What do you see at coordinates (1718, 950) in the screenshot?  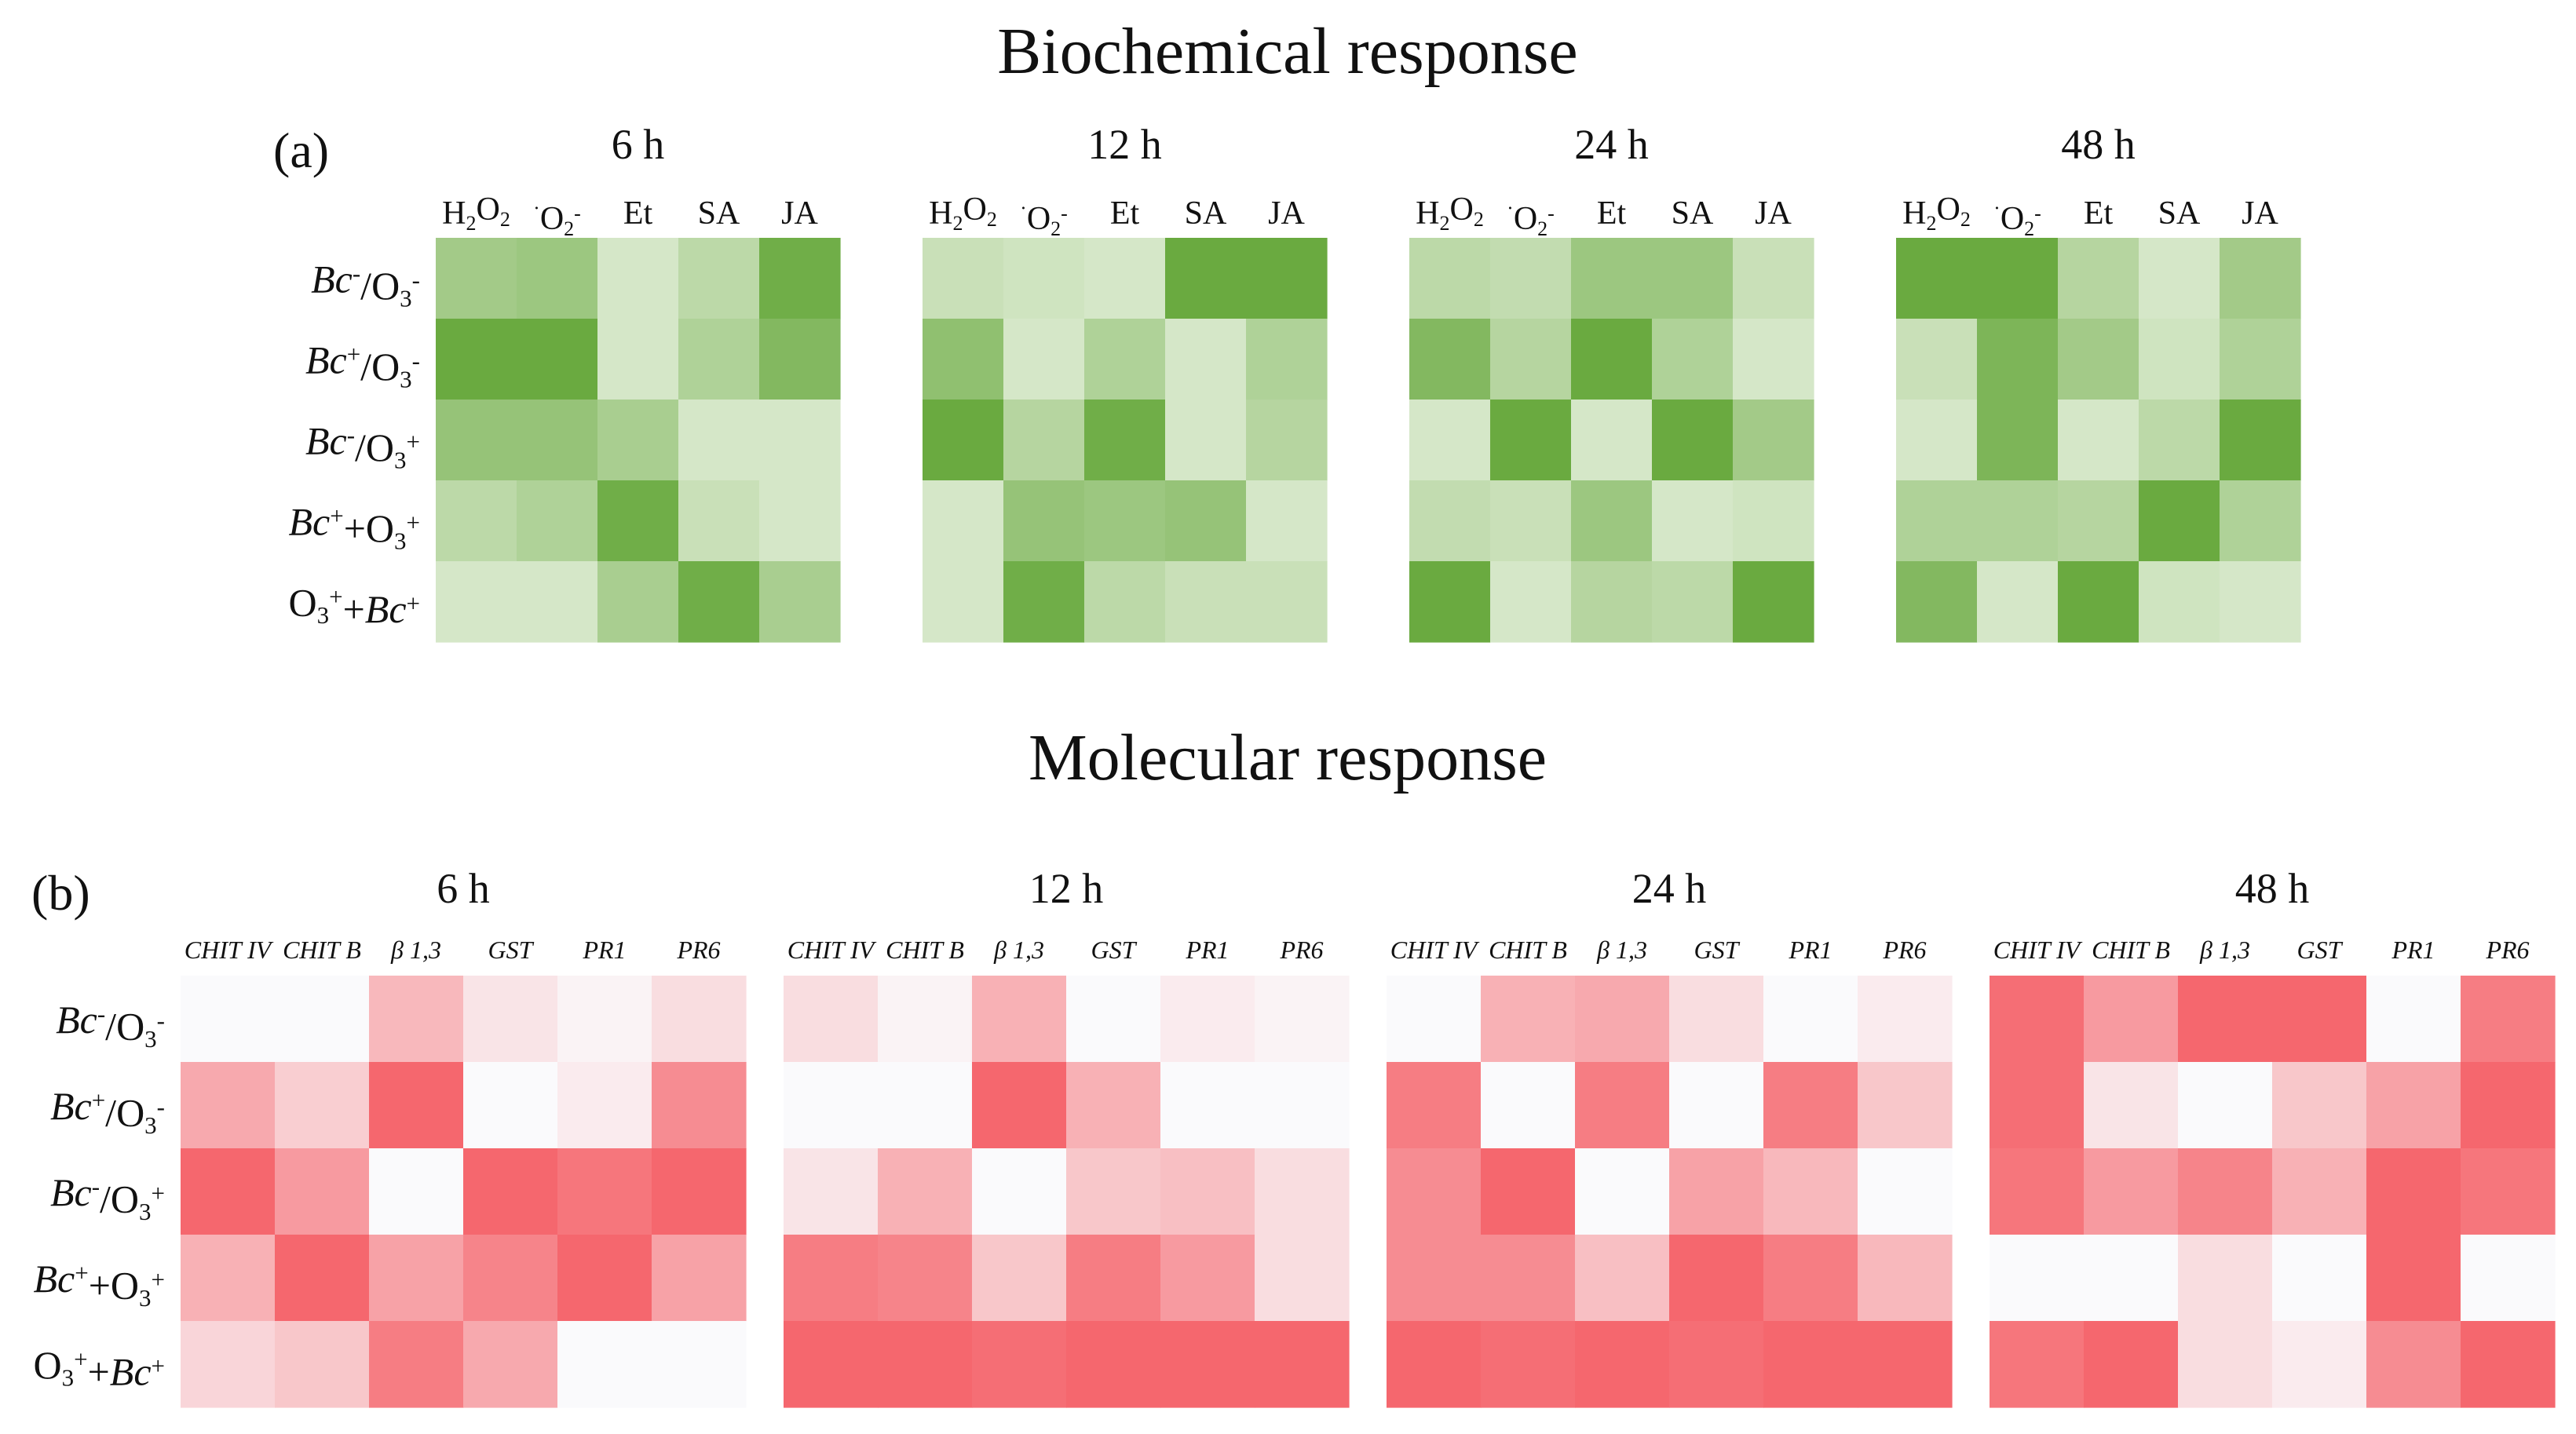 I see `mol-column-label: GST` at bounding box center [1718, 950].